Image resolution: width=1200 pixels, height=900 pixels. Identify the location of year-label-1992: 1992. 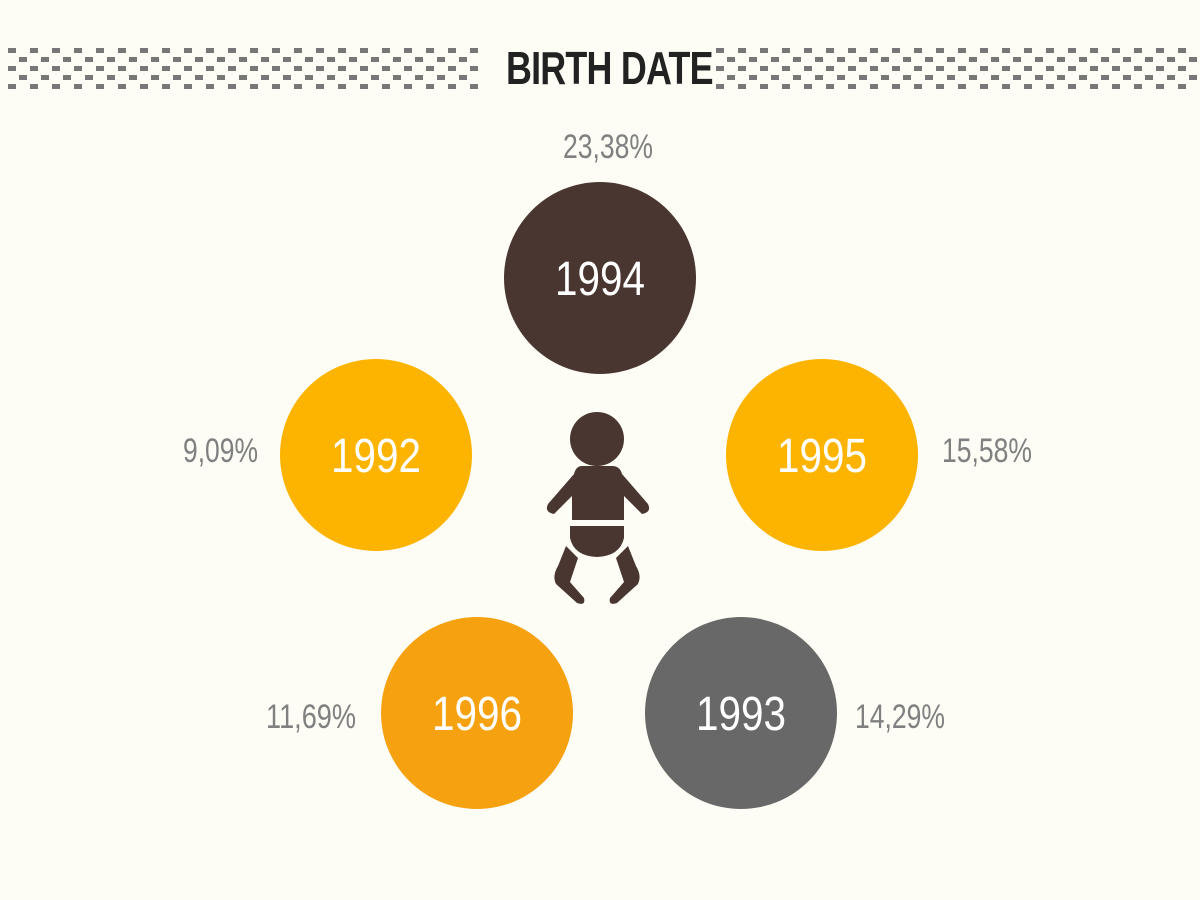
(376, 456).